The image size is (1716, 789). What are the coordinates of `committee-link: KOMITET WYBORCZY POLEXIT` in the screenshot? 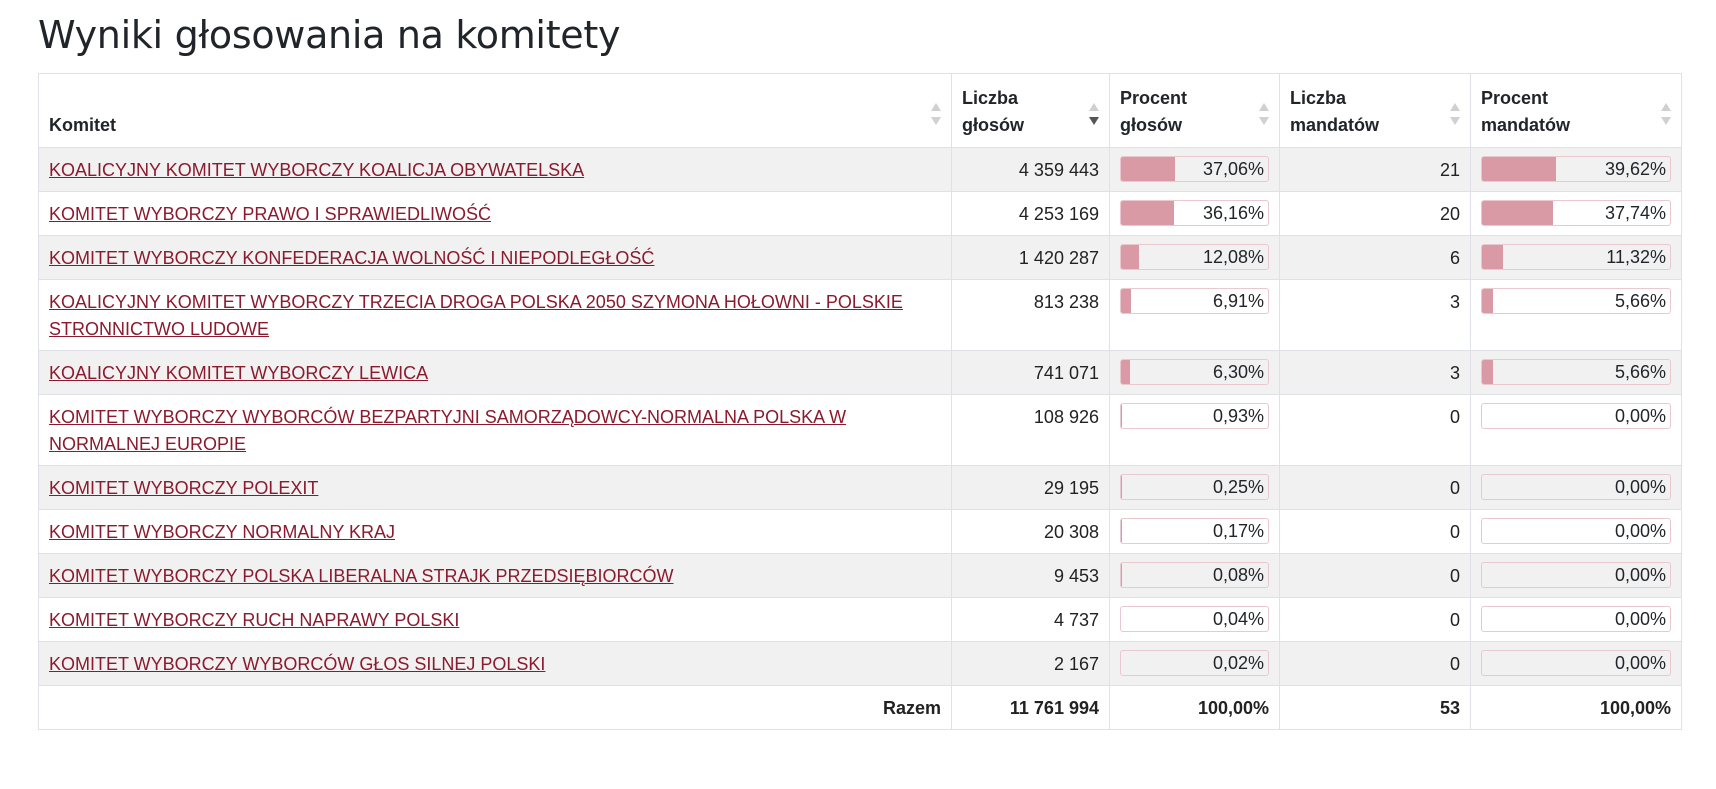 It's located at (184, 488).